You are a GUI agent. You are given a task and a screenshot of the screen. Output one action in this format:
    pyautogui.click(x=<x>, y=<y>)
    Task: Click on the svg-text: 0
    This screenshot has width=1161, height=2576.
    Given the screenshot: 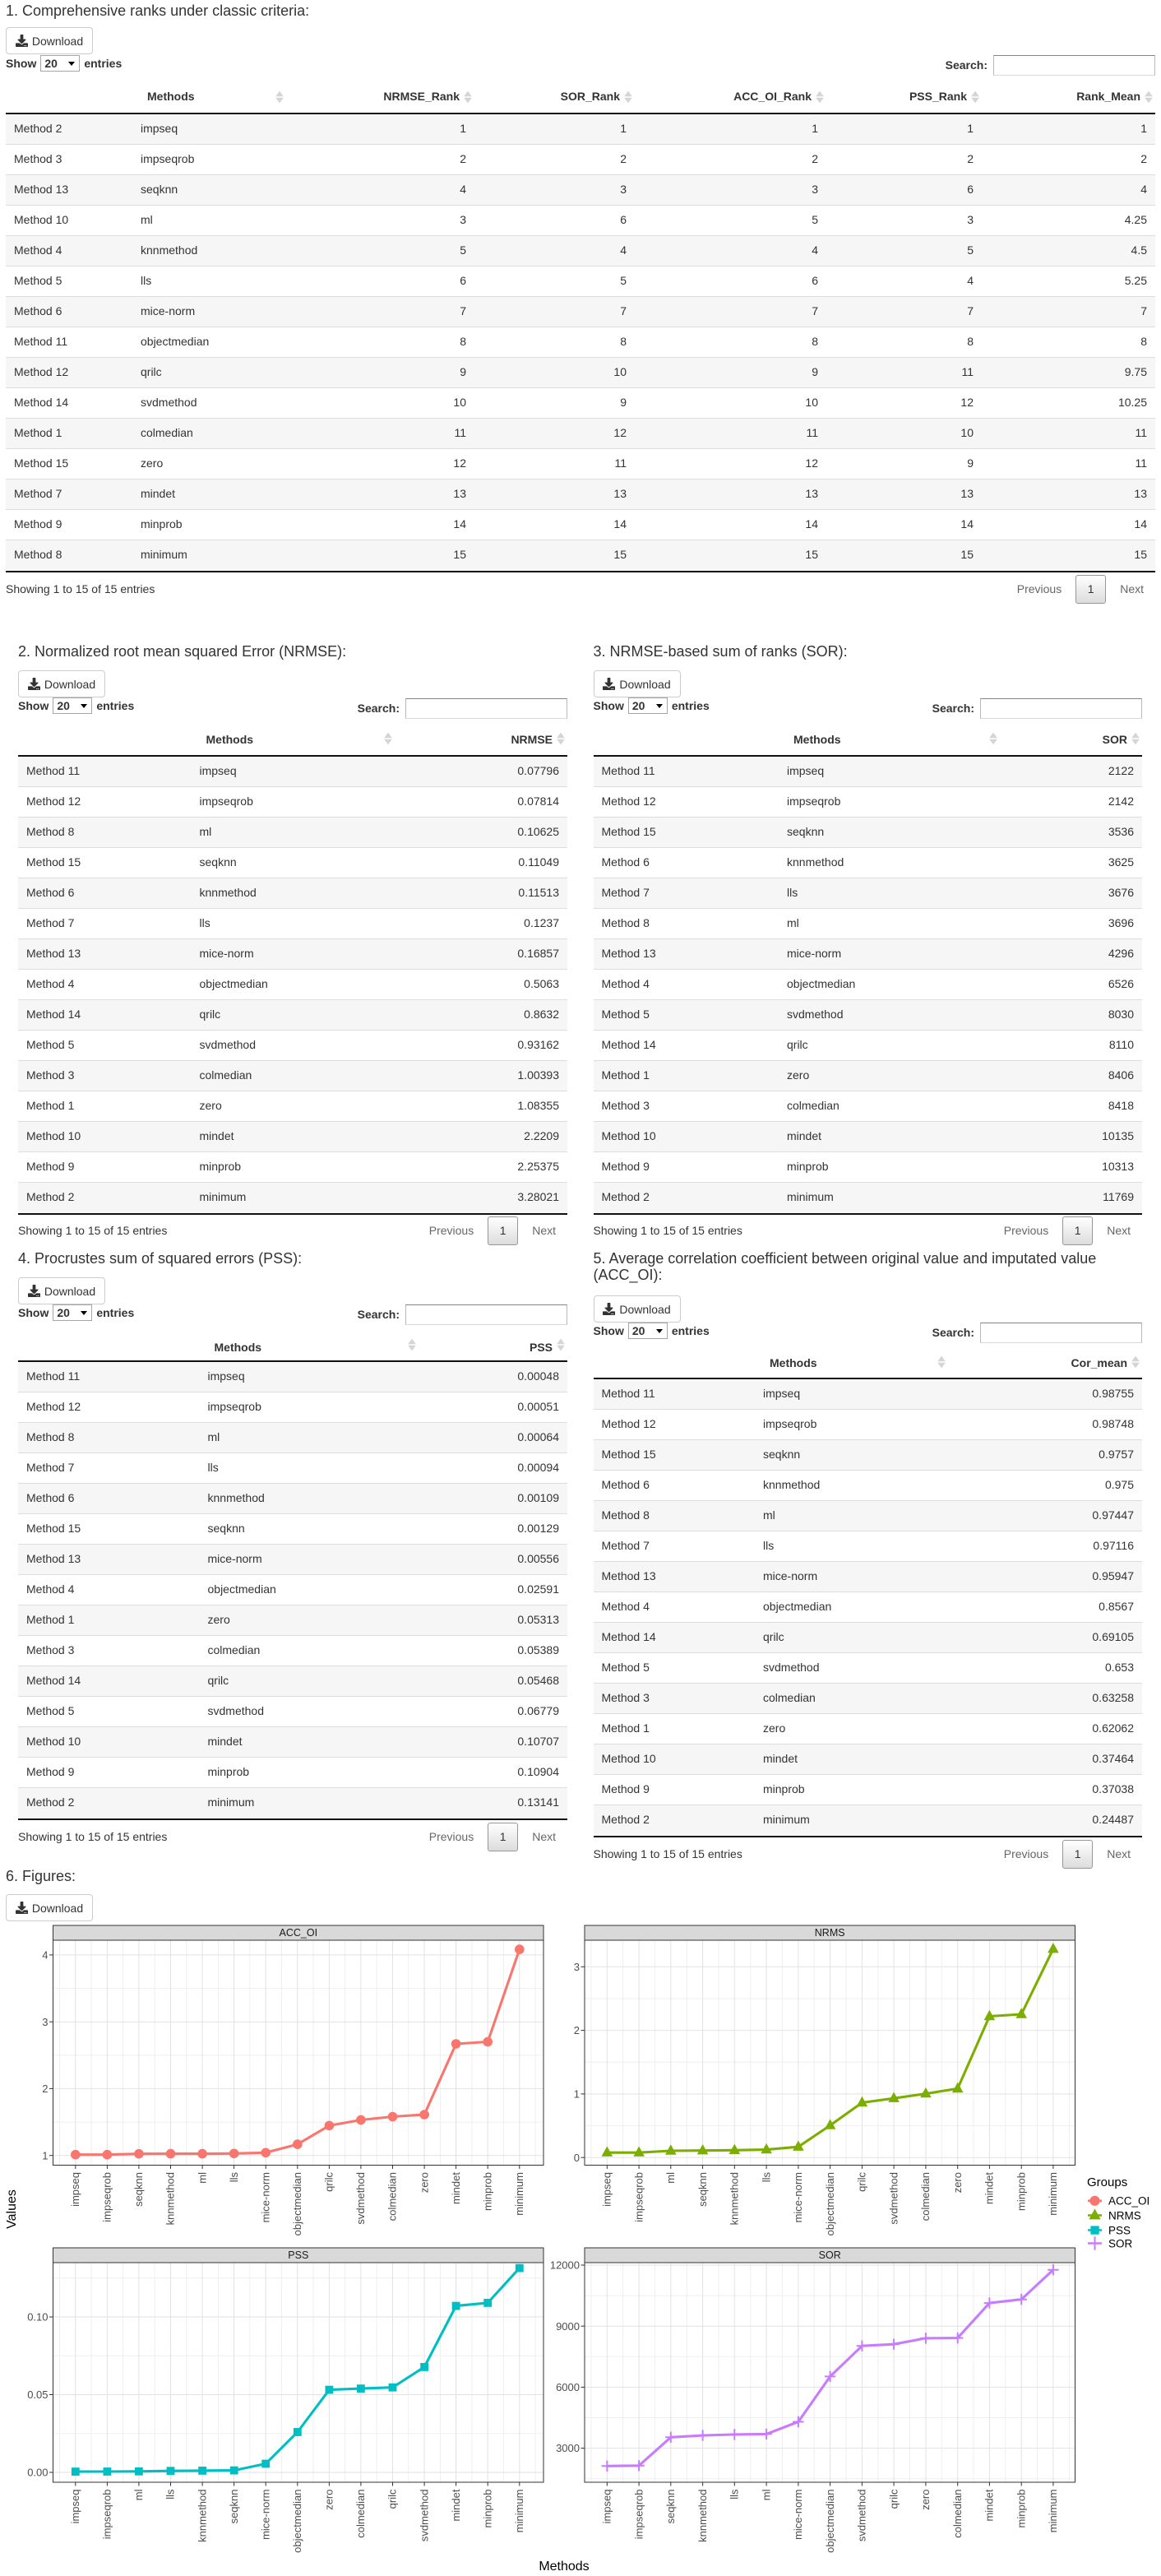 What is the action you would take?
    pyautogui.click(x=577, y=2158)
    